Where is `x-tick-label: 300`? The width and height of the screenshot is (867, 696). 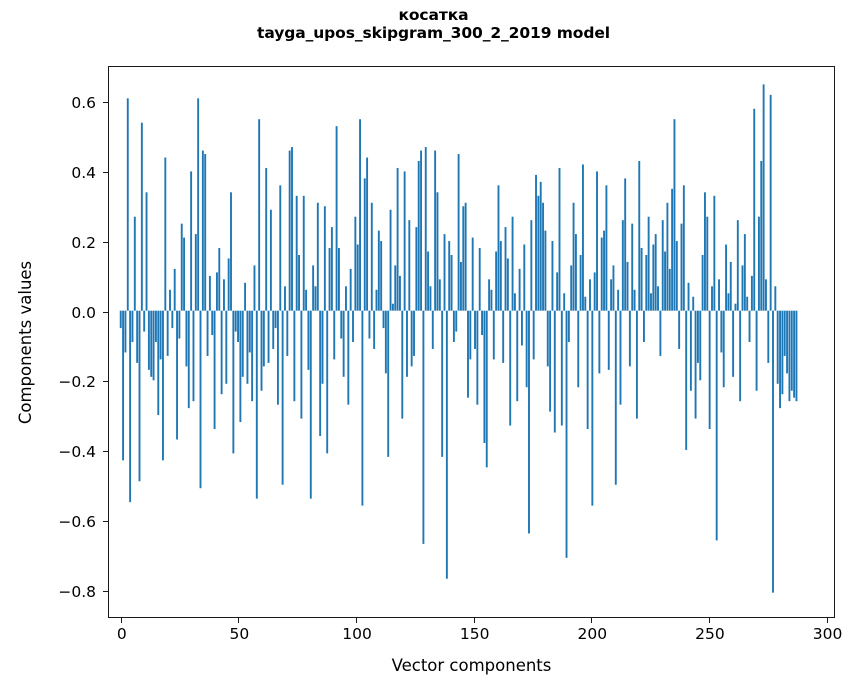 x-tick-label: 300 is located at coordinates (827, 634).